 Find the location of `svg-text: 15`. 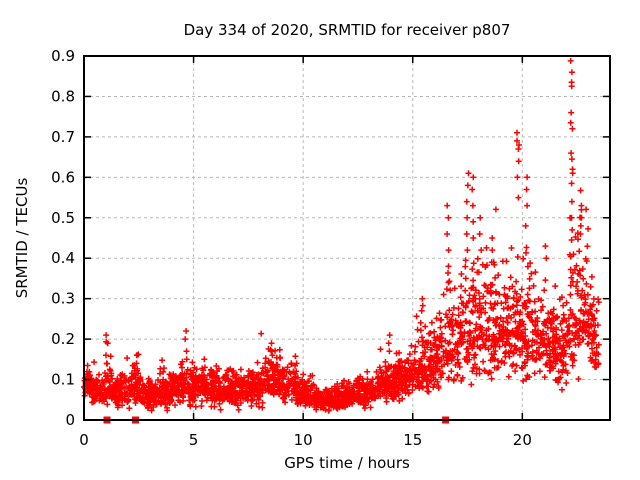

svg-text: 15 is located at coordinates (412, 440).